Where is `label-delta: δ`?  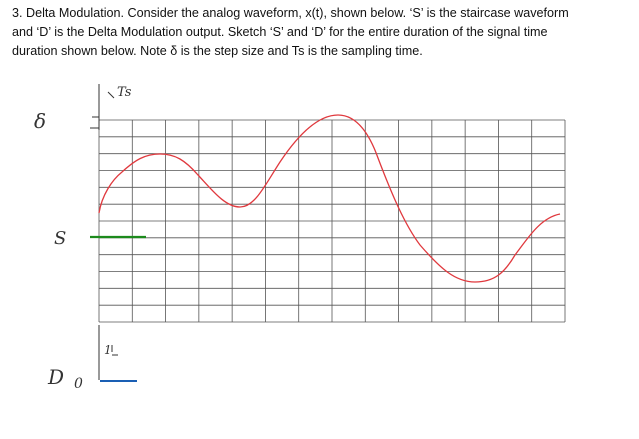
label-delta: δ is located at coordinates (40, 121).